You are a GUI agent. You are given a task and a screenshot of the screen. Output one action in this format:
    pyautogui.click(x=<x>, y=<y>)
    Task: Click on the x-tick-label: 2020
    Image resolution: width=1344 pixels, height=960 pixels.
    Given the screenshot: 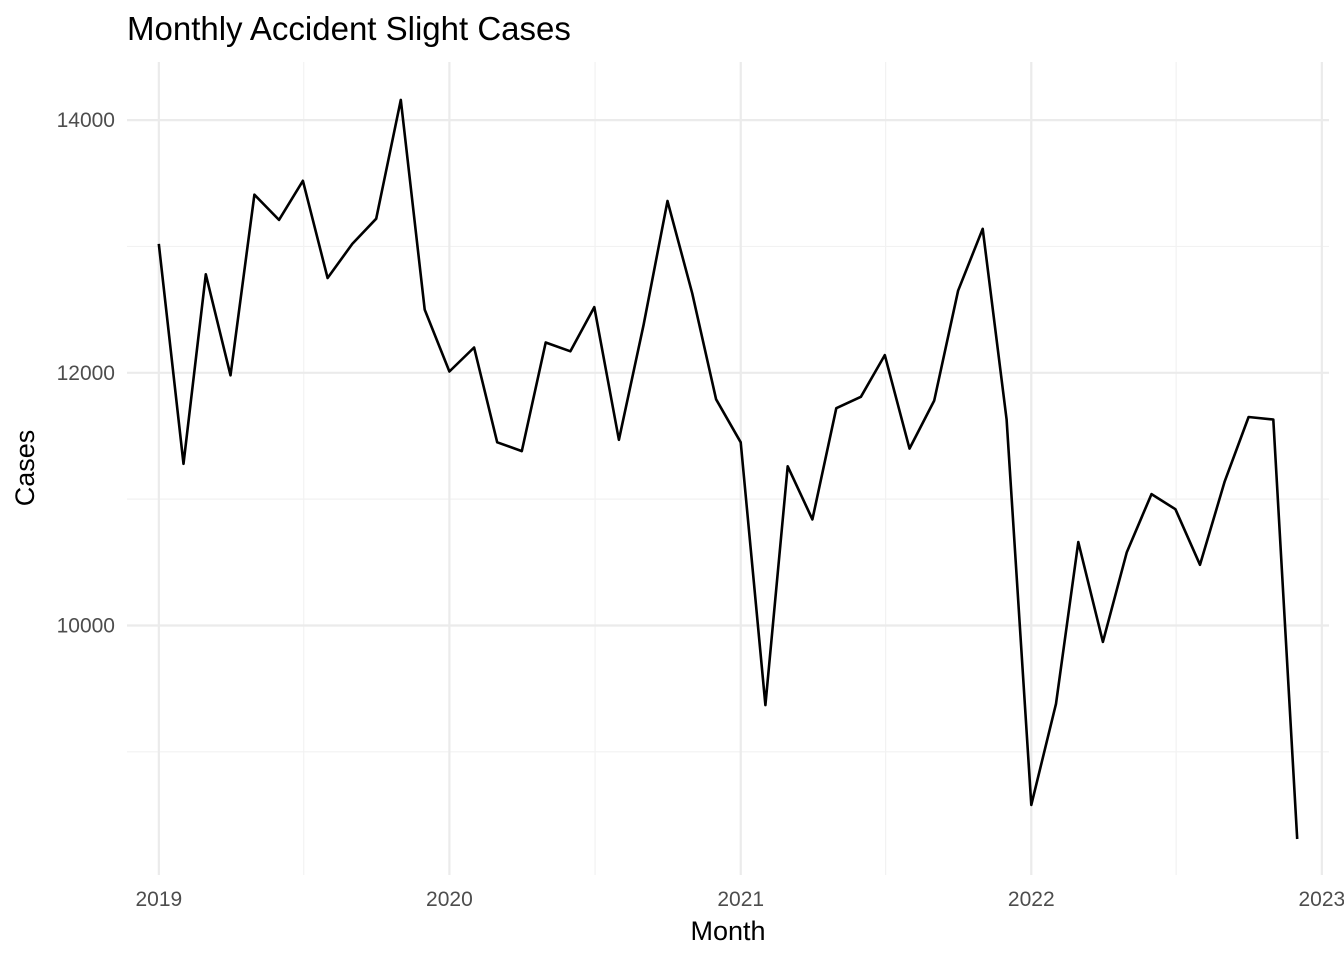 What is the action you would take?
    pyautogui.click(x=449, y=899)
    